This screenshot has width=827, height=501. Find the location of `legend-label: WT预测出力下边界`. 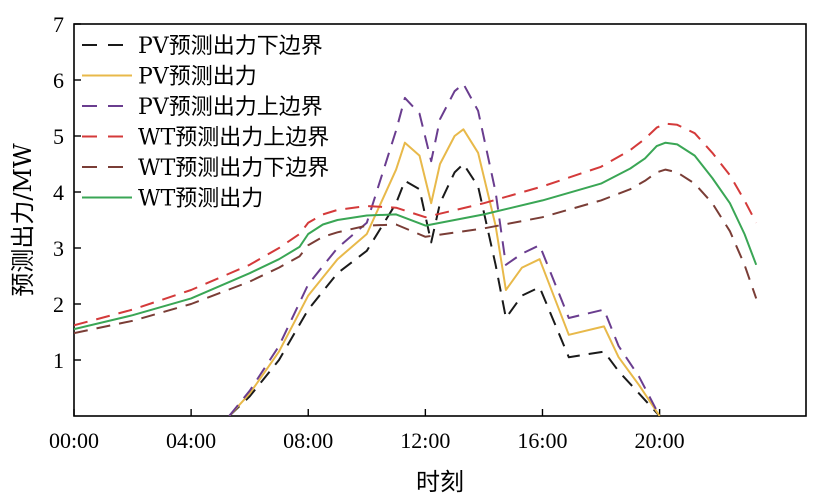

legend-label: WT预测出力下边界 is located at coordinates (233, 168).